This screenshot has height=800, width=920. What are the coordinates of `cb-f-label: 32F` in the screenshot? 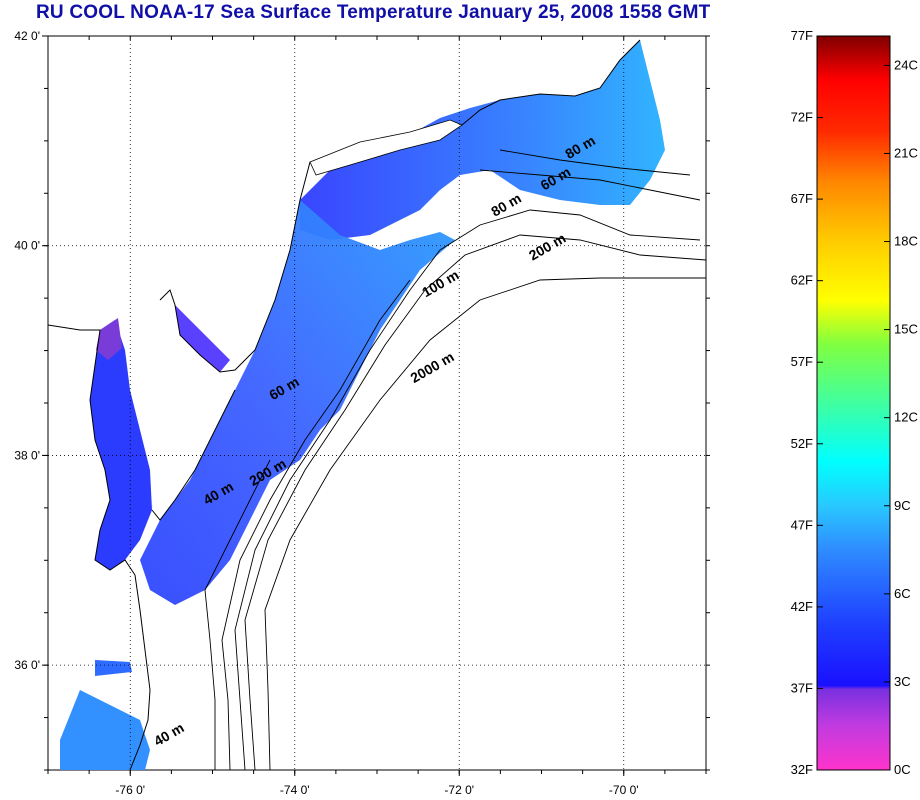 It's located at (802, 769).